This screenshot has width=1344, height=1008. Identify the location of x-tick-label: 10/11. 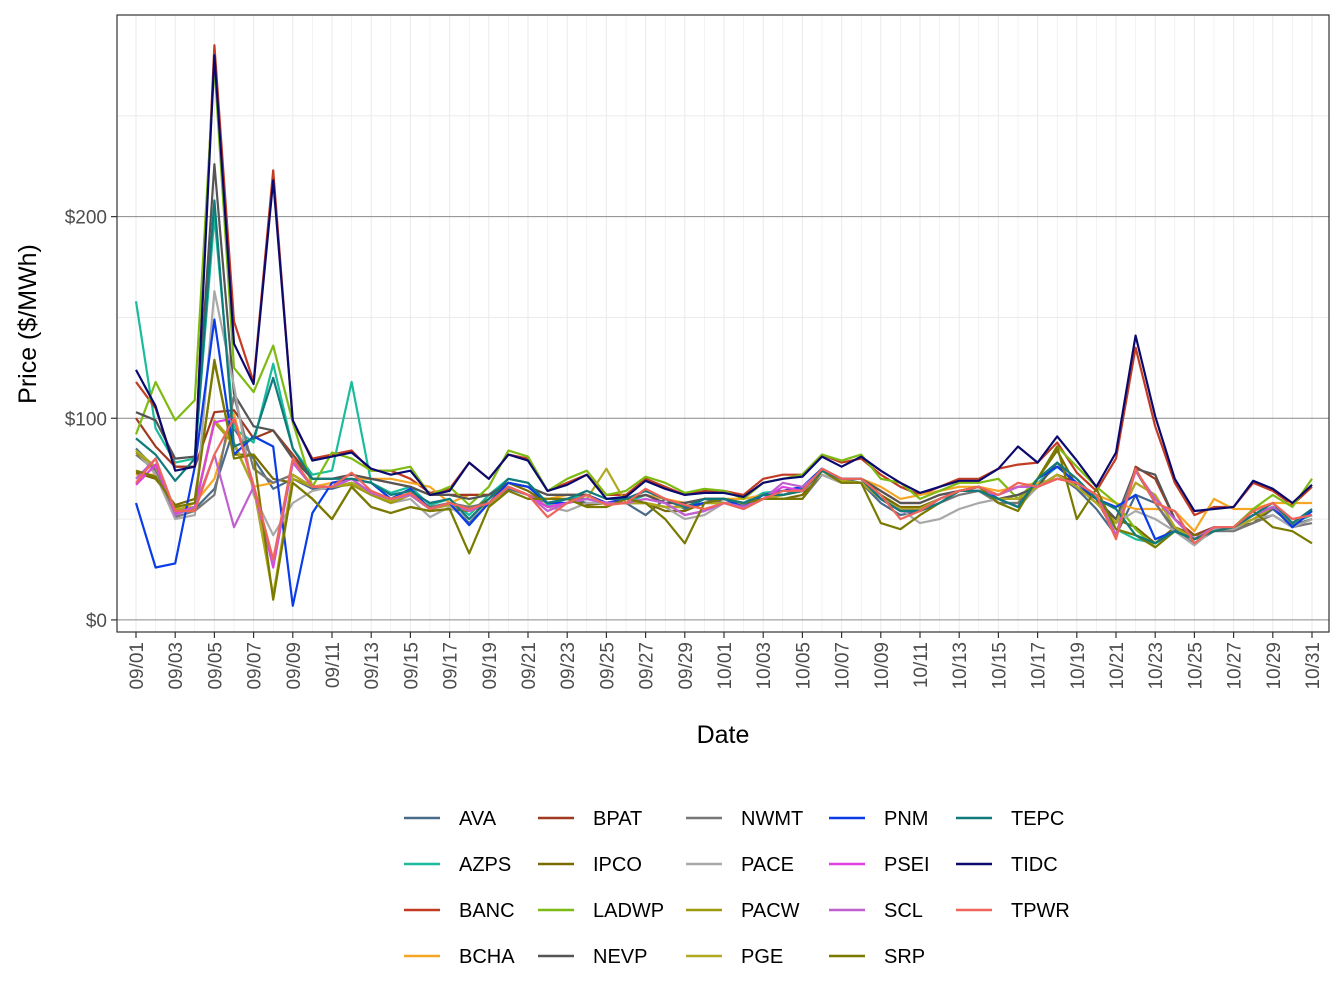
(921, 665).